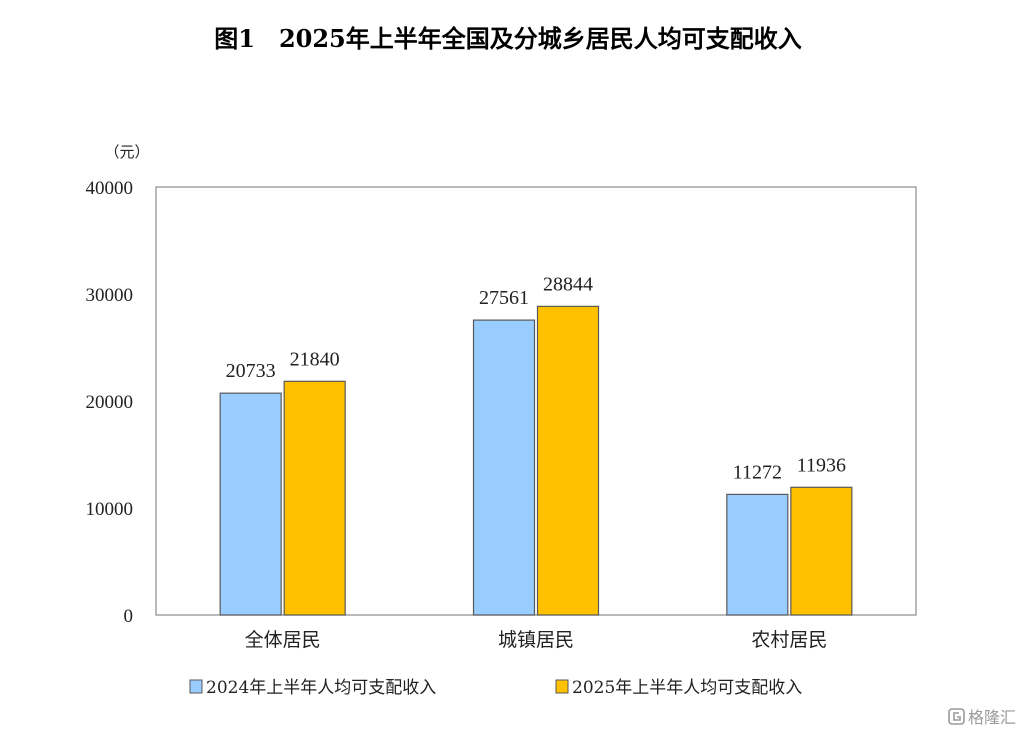 This screenshot has height=736, width=1026. Describe the element at coordinates (110, 509) in the screenshot. I see `y-tick-label: 10000` at that location.